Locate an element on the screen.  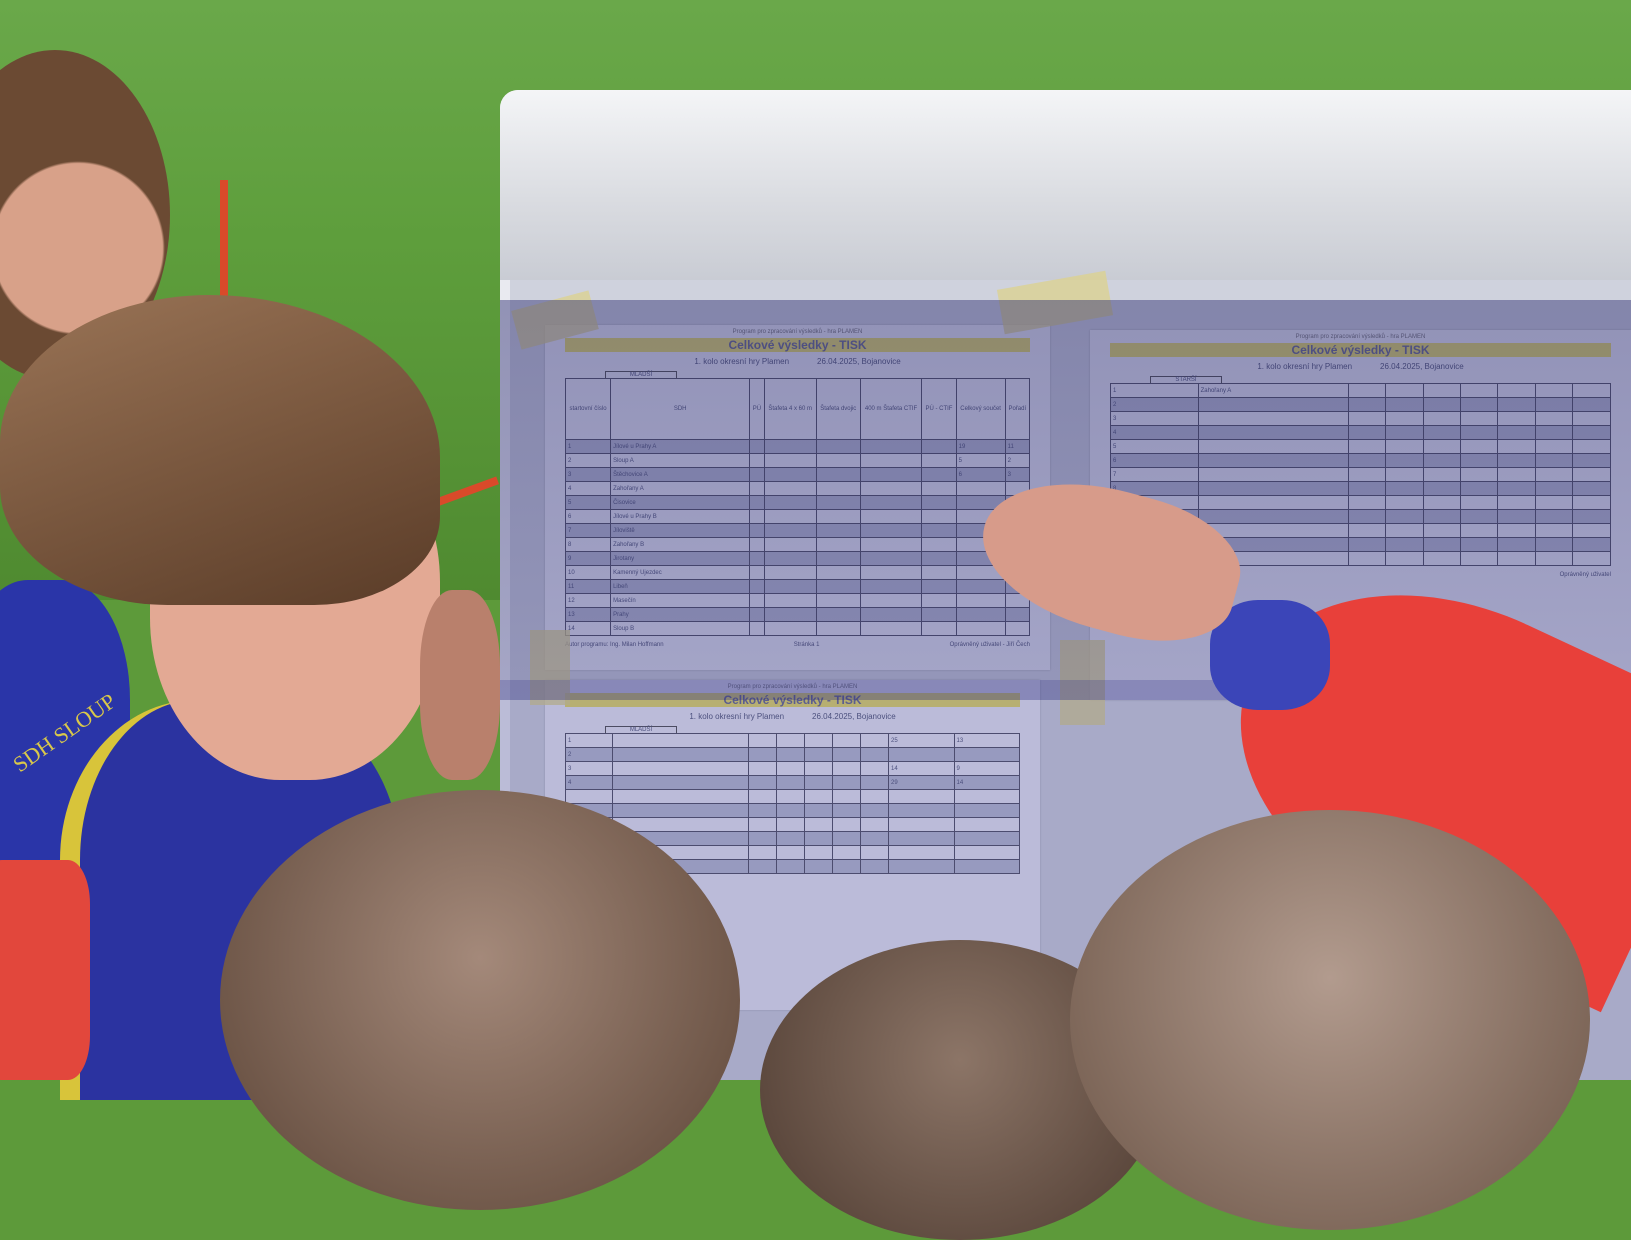
child-head is located at coordinates (480, 1000).